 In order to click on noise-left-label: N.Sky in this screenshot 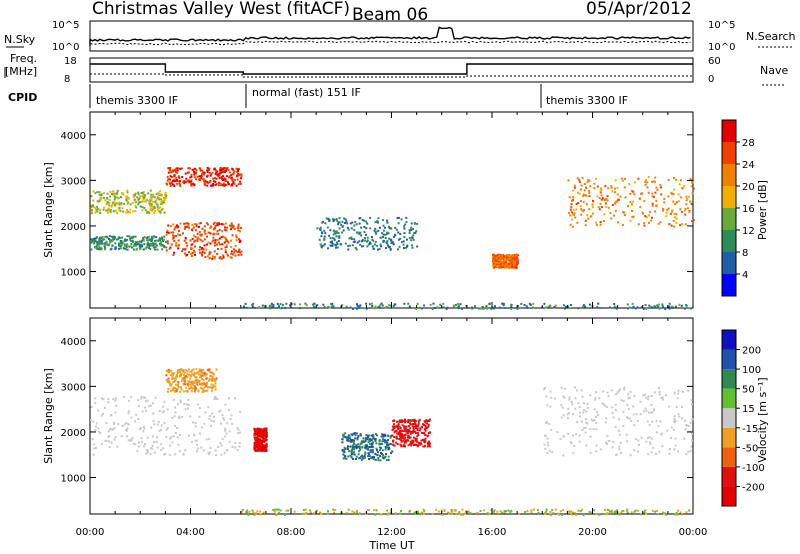, I will do `click(20, 39)`.